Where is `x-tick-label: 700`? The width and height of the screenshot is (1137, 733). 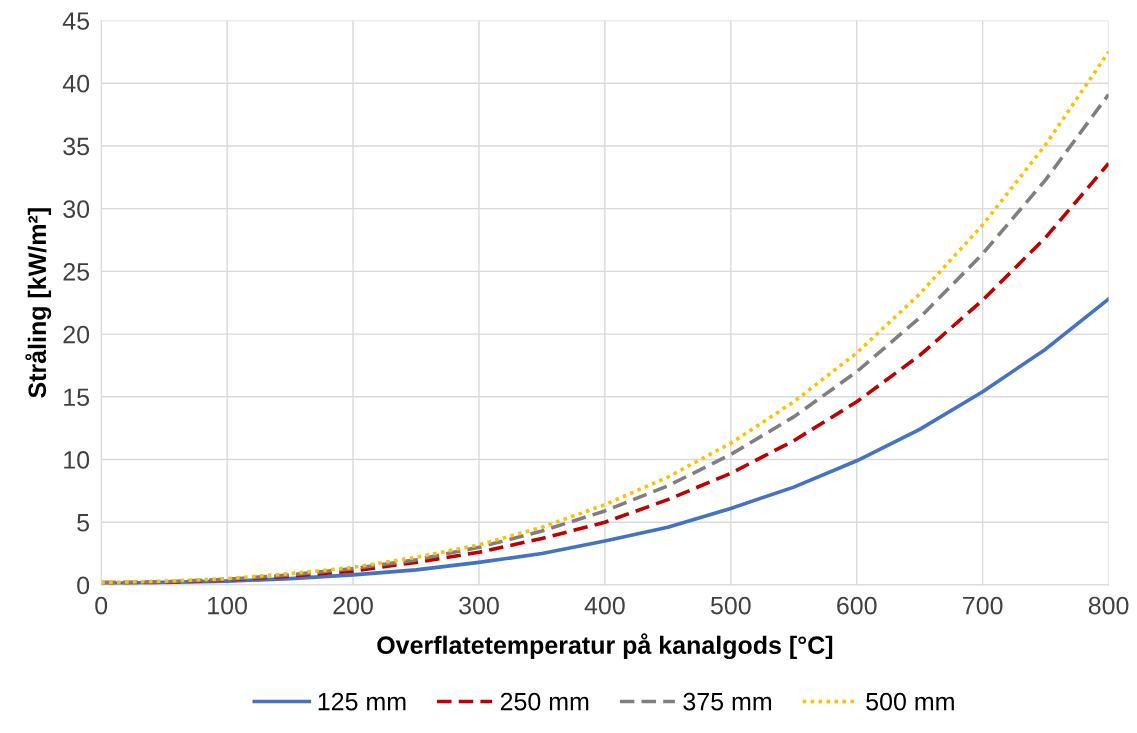
x-tick-label: 700 is located at coordinates (983, 605).